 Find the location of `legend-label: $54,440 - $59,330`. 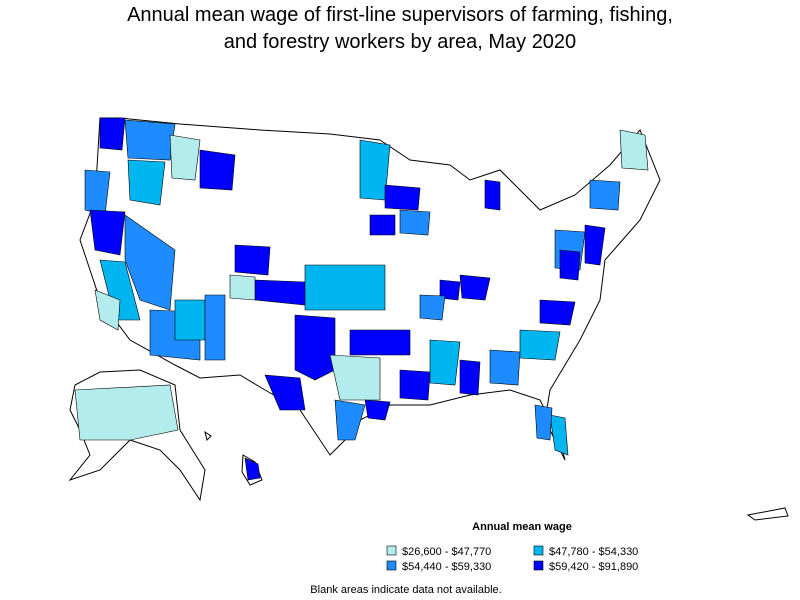

legend-label: $54,440 - $59,330 is located at coordinates (446, 567).